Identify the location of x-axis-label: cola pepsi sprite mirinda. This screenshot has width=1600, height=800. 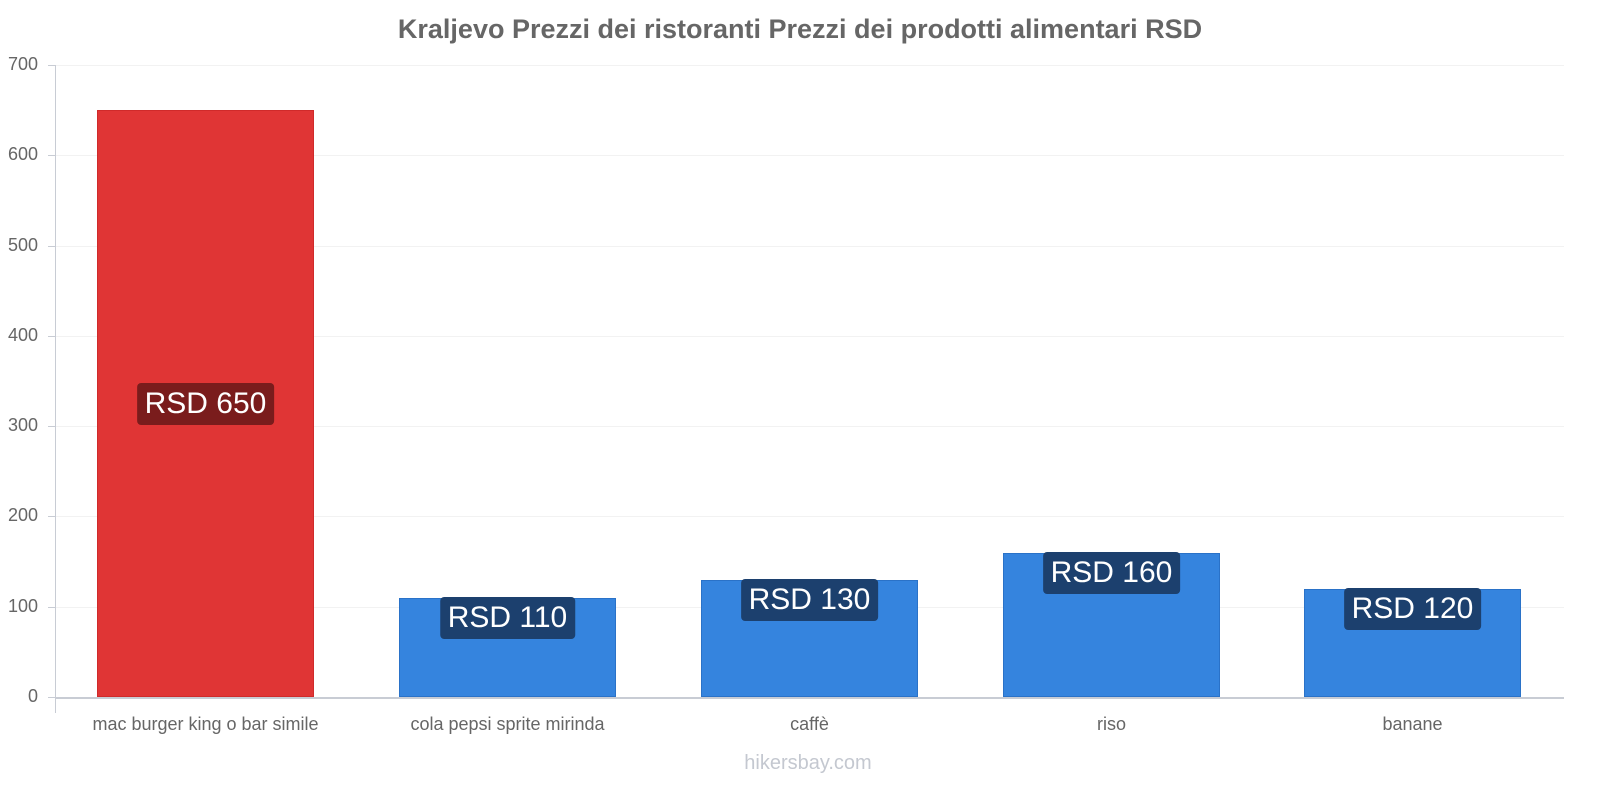
(507, 724).